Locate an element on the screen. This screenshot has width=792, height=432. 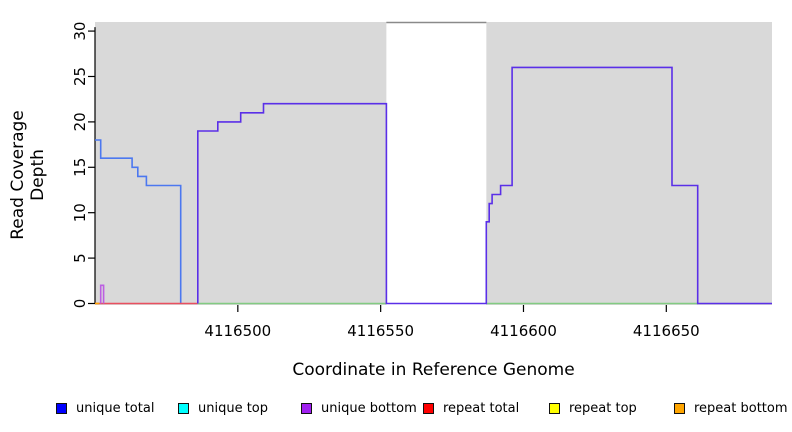
uncovered-gap-region is located at coordinates (436, 164).